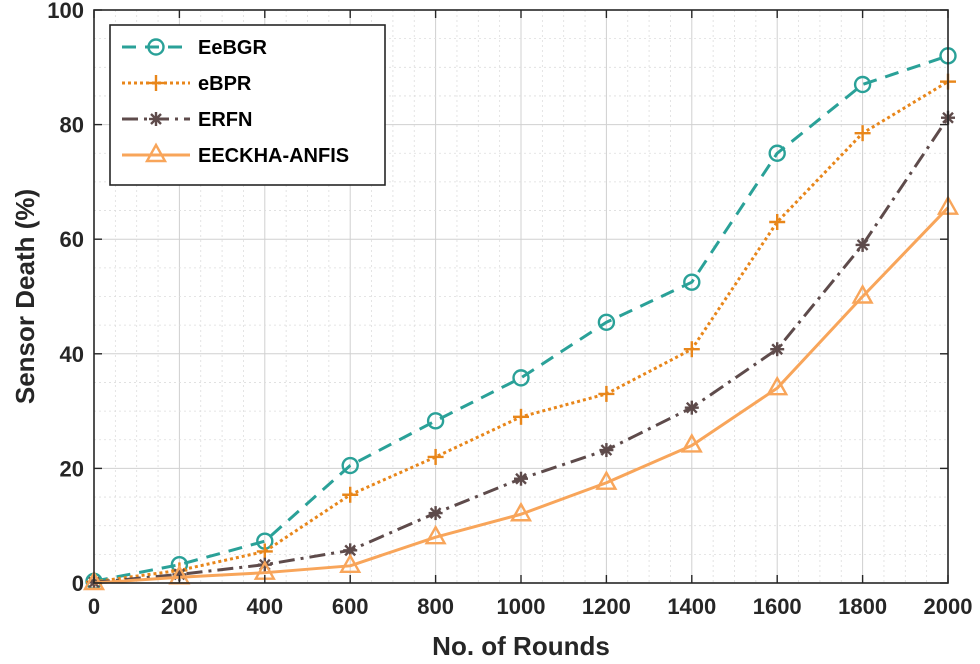 The width and height of the screenshot is (980, 664). Describe the element at coordinates (72, 468) in the screenshot. I see `y-tick-label: 20` at that location.